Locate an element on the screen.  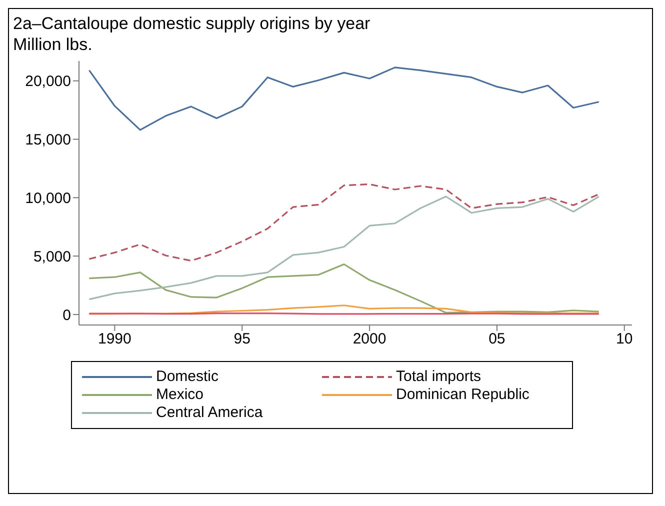
y-tick-label: 10,000 is located at coordinates (48, 198).